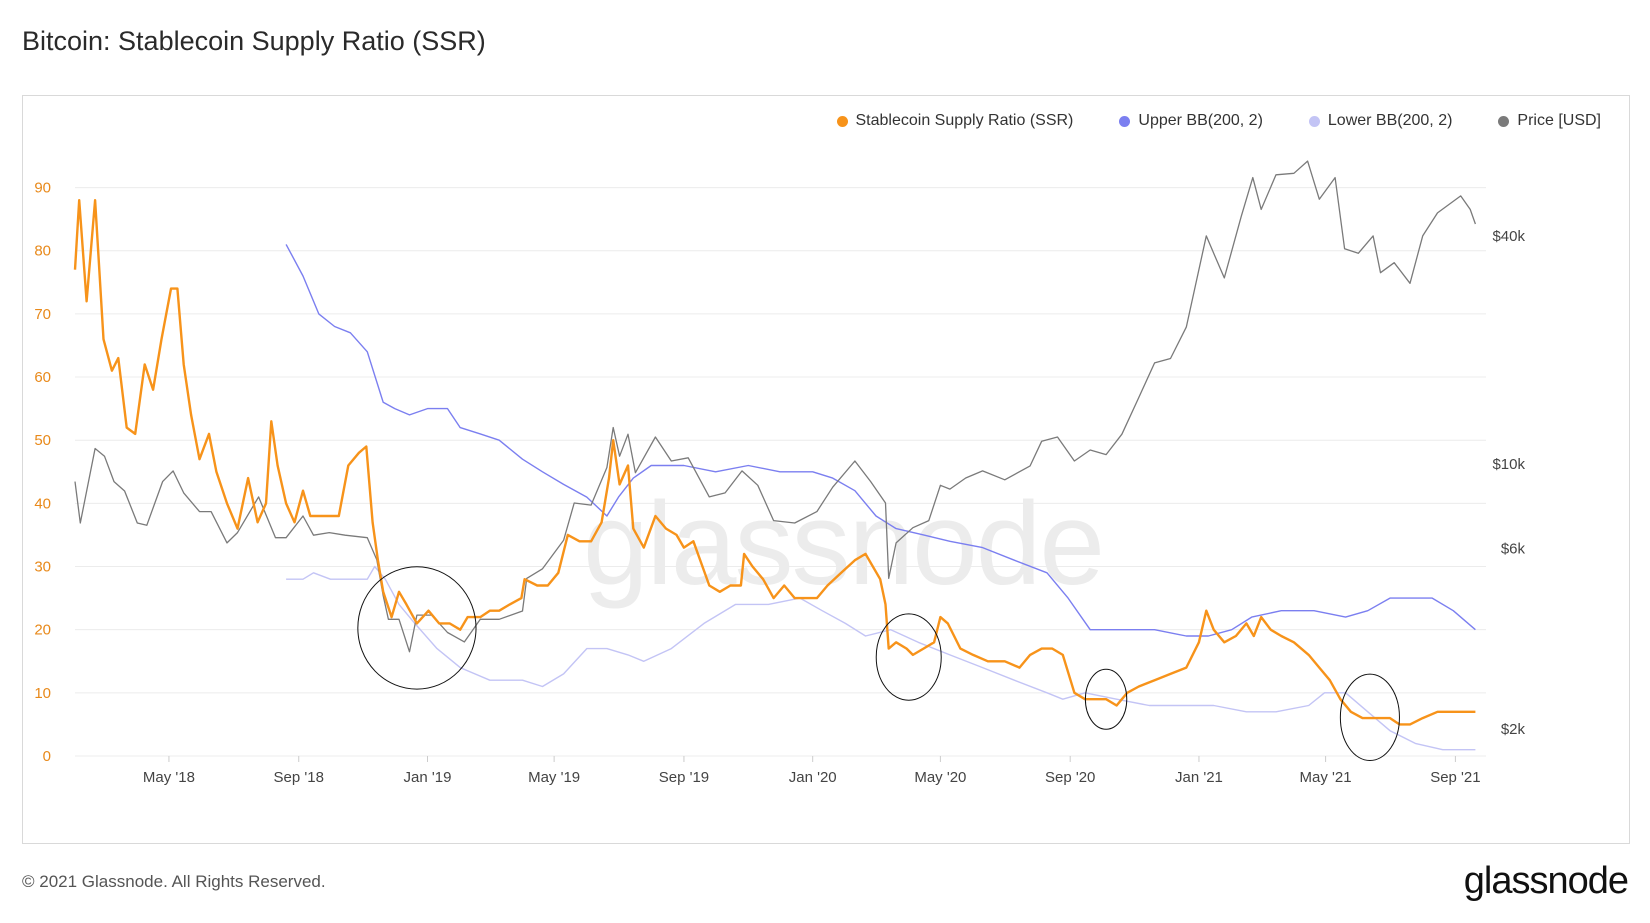 This screenshot has width=1650, height=923. I want to click on y-right-tick-label: $40k, so click(1508, 236).